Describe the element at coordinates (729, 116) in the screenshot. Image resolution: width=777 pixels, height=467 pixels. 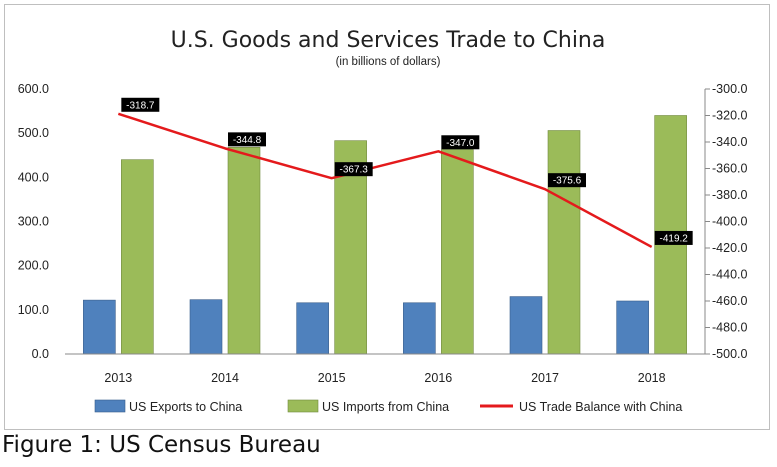
I see `right-axis-tick-label: -320.0` at that location.